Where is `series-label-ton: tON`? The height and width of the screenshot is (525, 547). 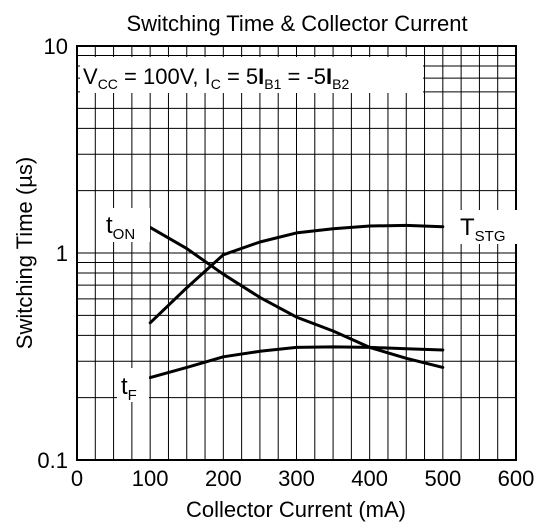 series-label-ton: tON is located at coordinates (120, 227).